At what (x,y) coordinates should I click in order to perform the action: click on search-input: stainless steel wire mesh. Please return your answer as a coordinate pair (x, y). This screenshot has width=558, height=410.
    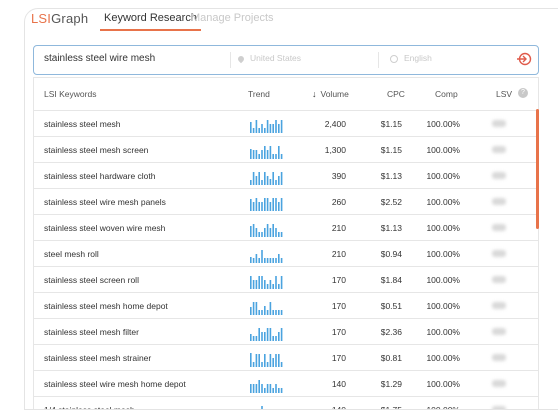
    Looking at the image, I should click on (100, 58).